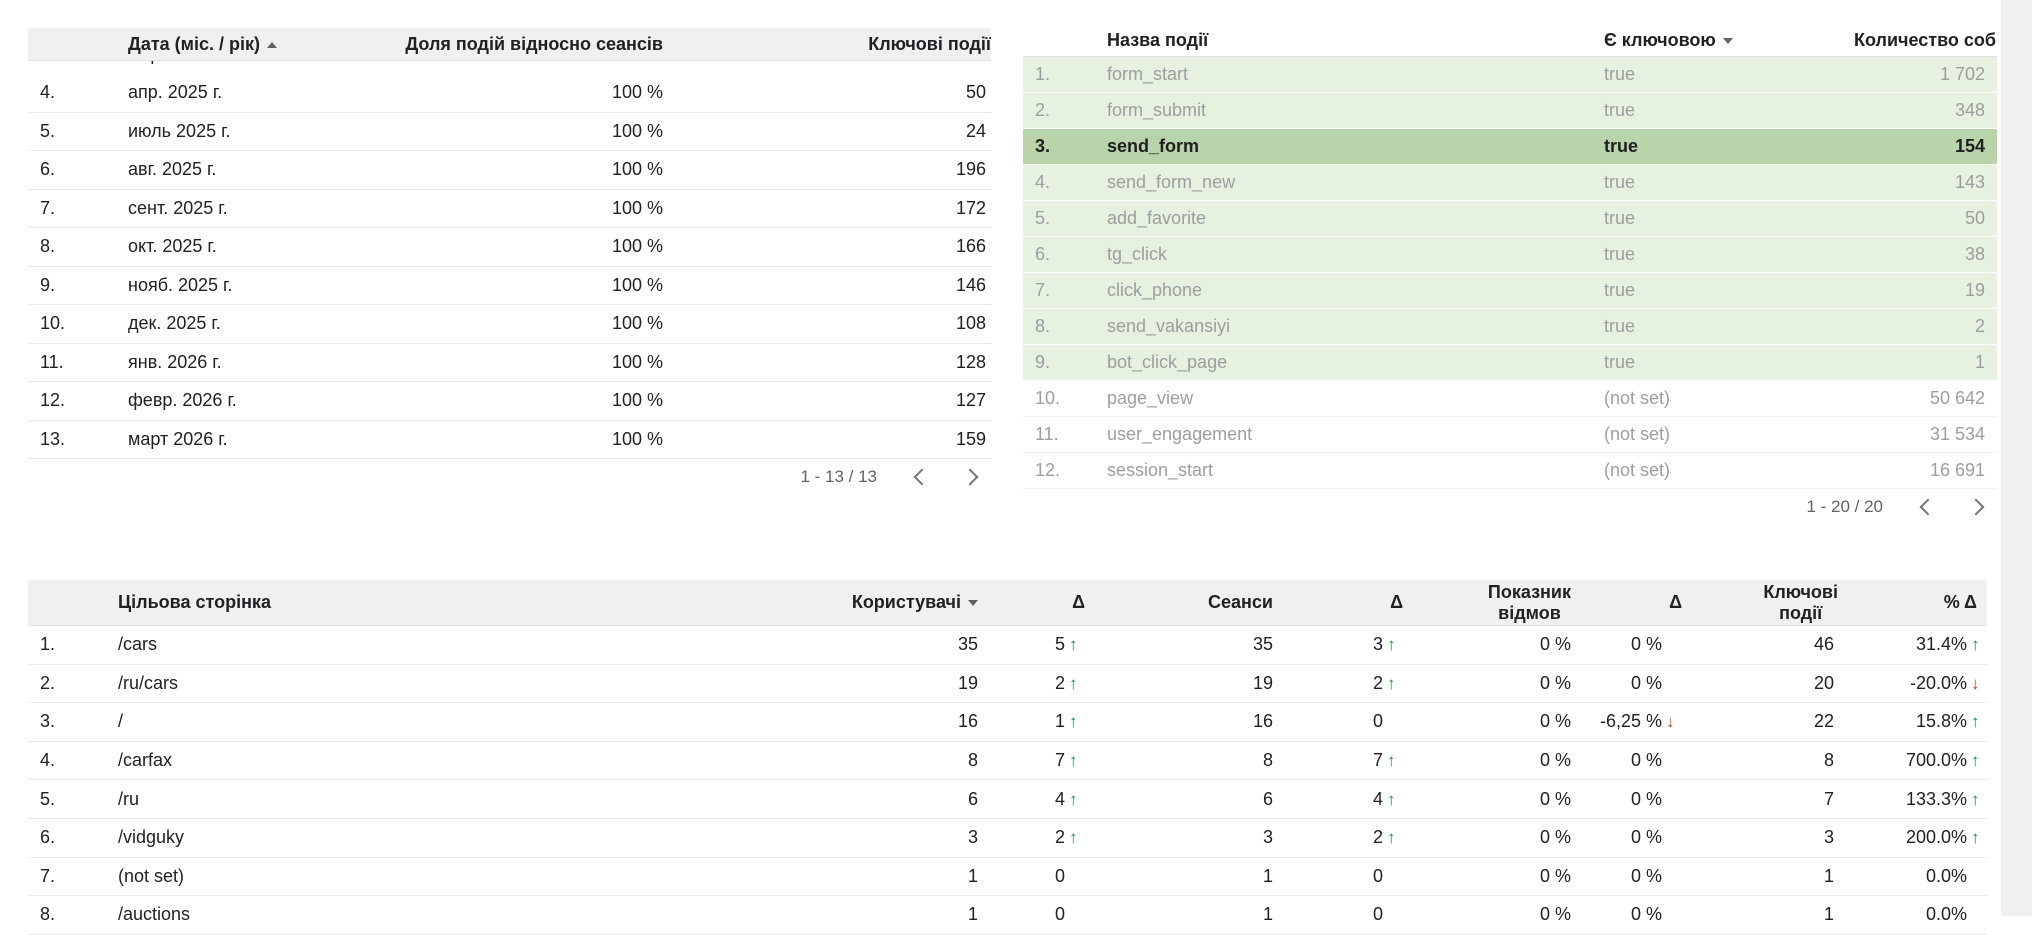  What do you see at coordinates (1941, 721) in the screenshot?
I see `pct-delta-value: 15.8%` at bounding box center [1941, 721].